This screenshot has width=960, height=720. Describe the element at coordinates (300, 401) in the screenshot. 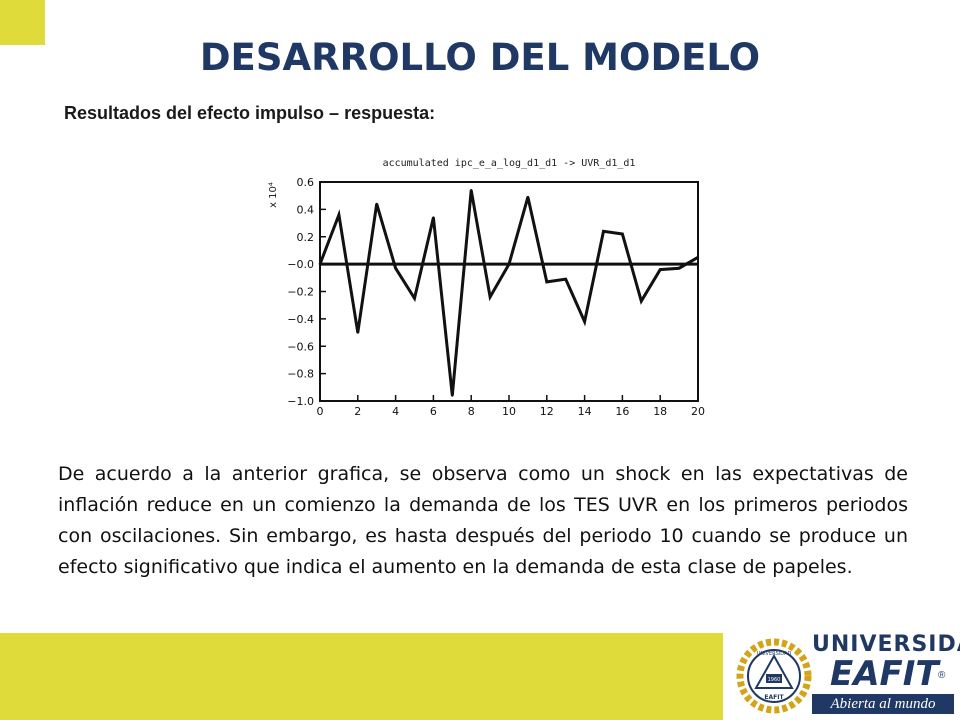

I see `y-tick-label: −1.0` at that location.